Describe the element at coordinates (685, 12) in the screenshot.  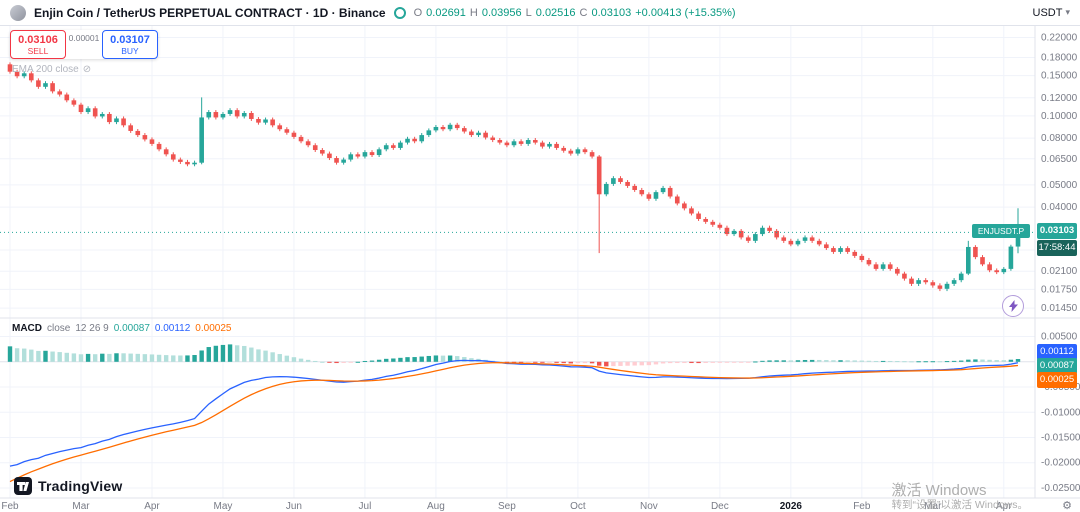
I see `change-value: +0.00413 (+15.35%)` at that location.